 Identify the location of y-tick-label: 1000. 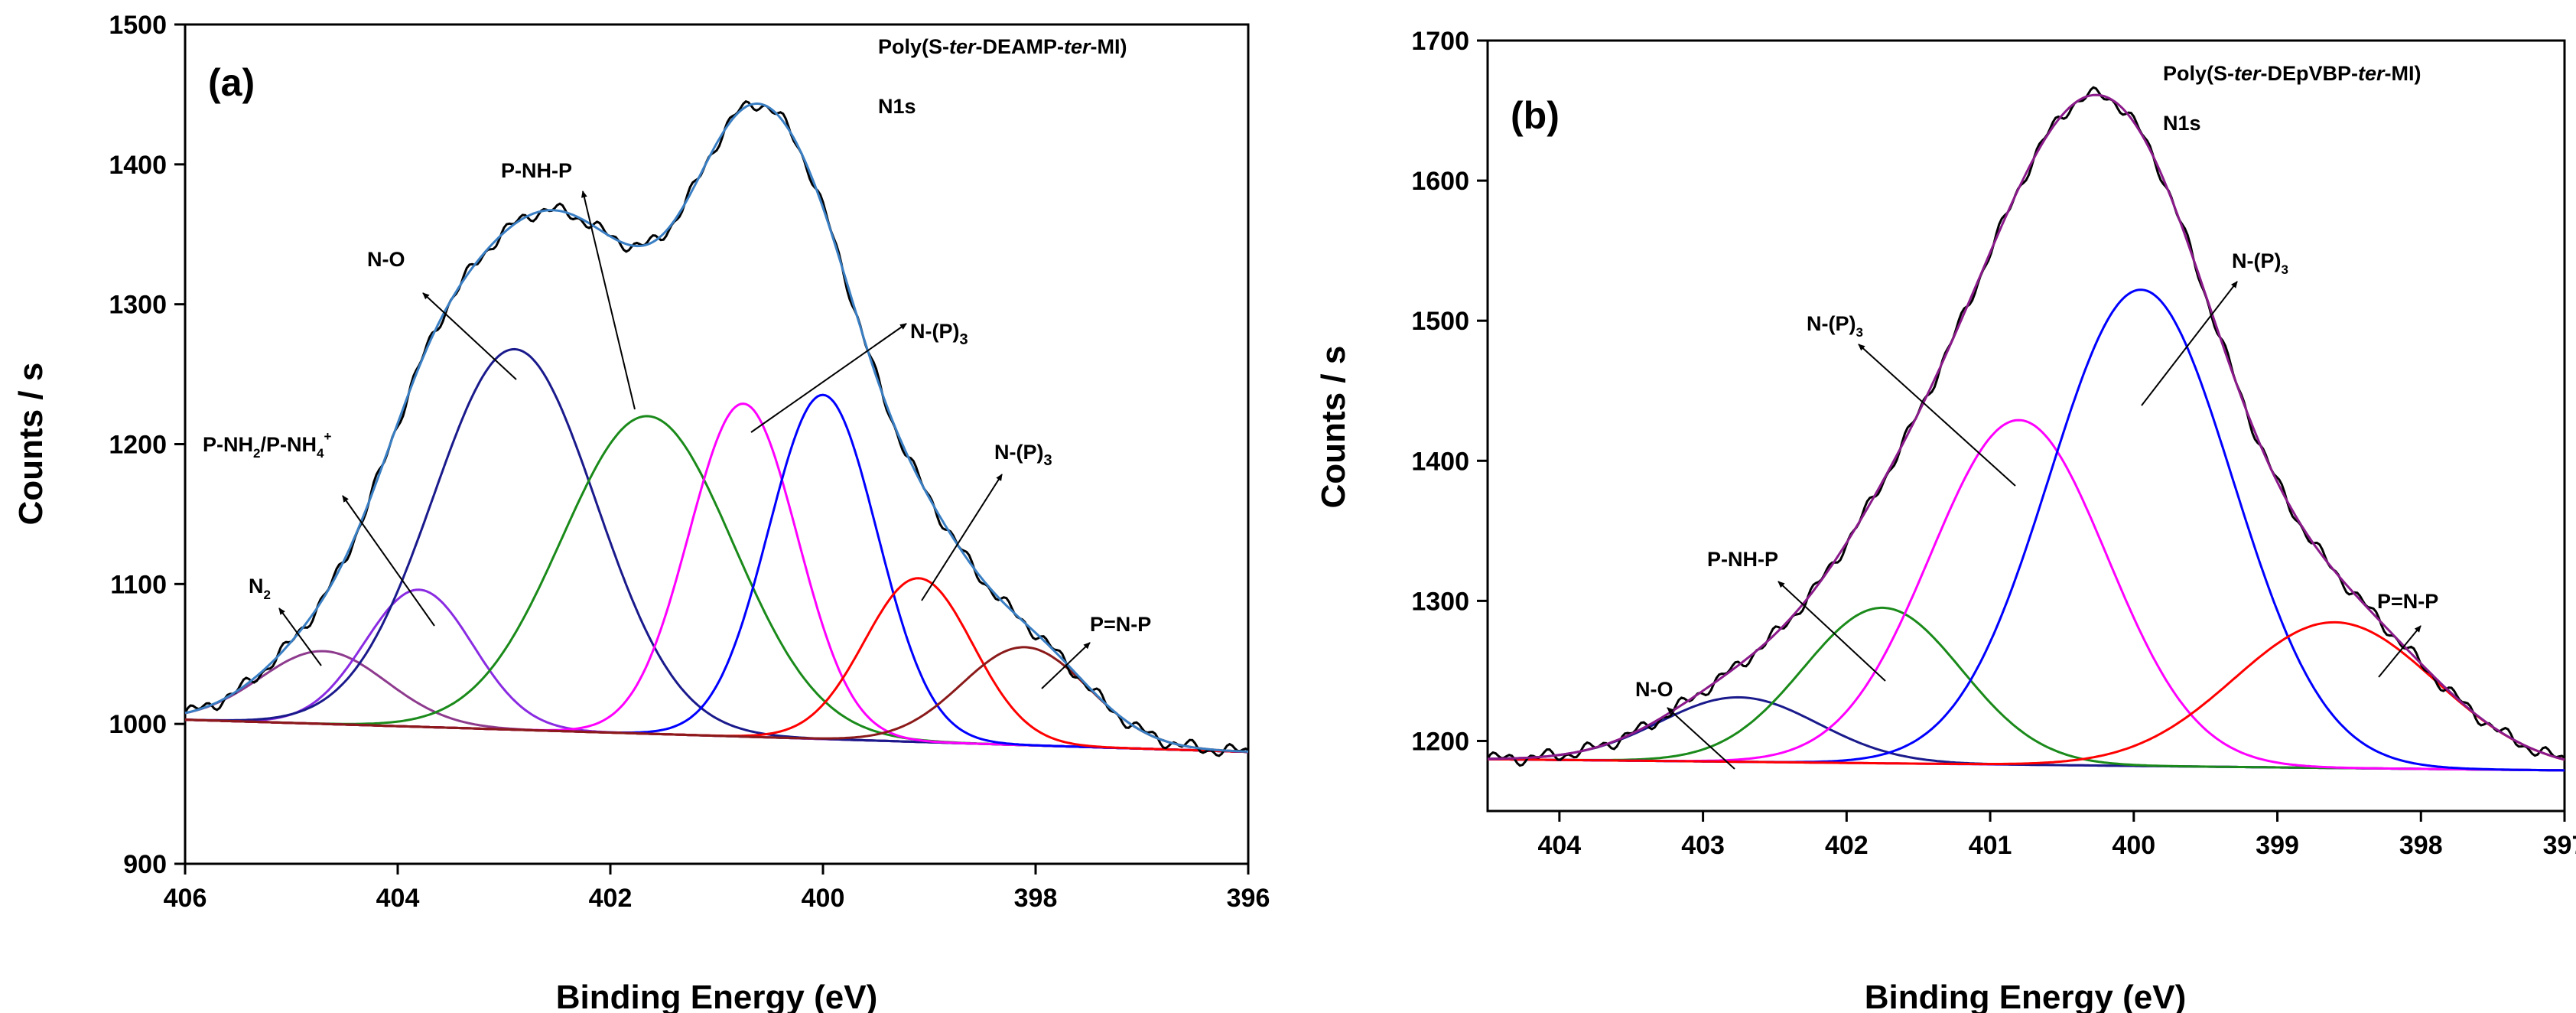
(138, 724).